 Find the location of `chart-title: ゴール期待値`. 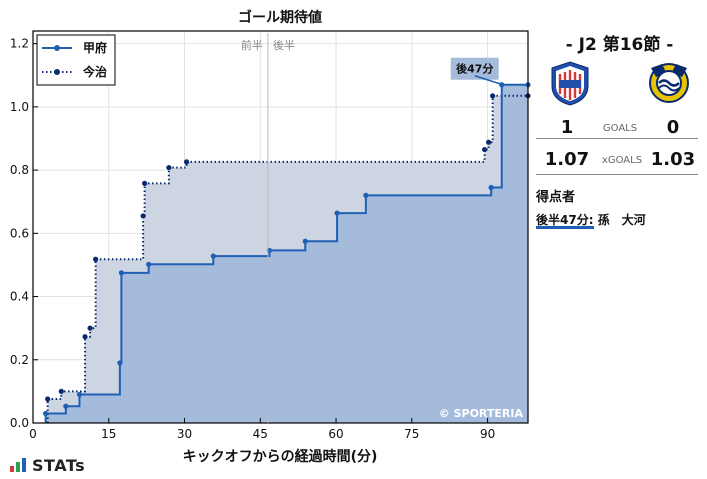

chart-title: ゴール期待値 is located at coordinates (280, 17).